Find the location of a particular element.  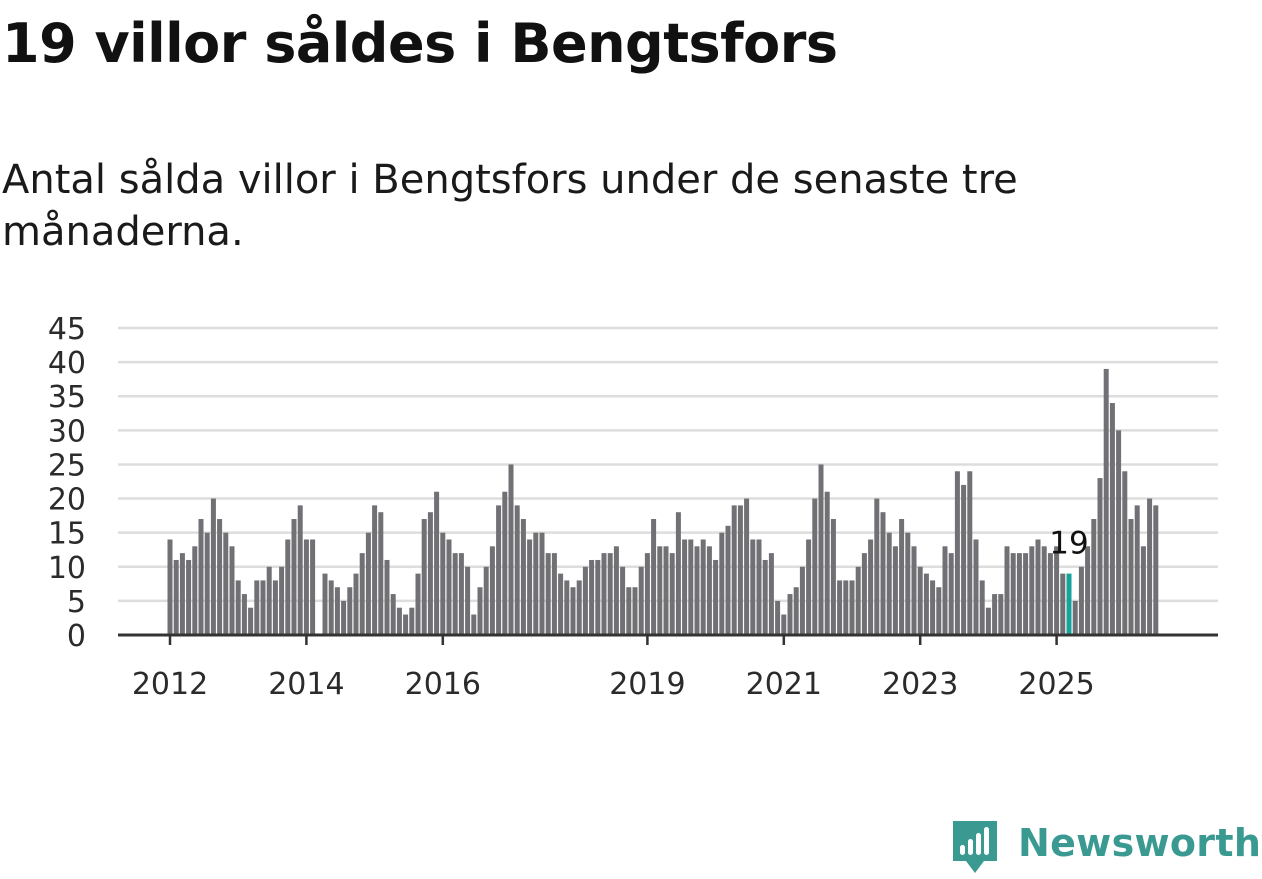

y-tick-label-20: 20 is located at coordinates (67, 500).